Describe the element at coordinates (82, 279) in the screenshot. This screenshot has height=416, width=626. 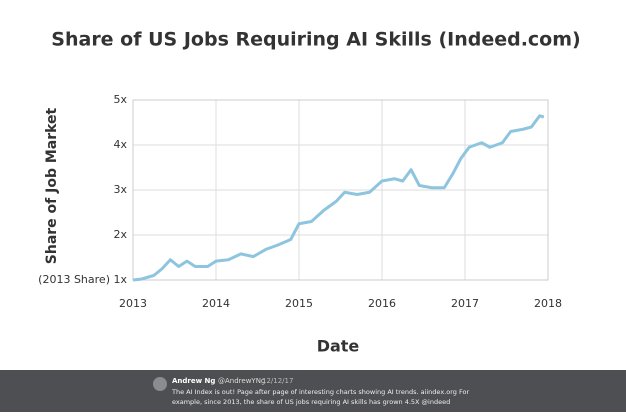
I see `y-tick-label: (2013 Share) 1x` at that location.